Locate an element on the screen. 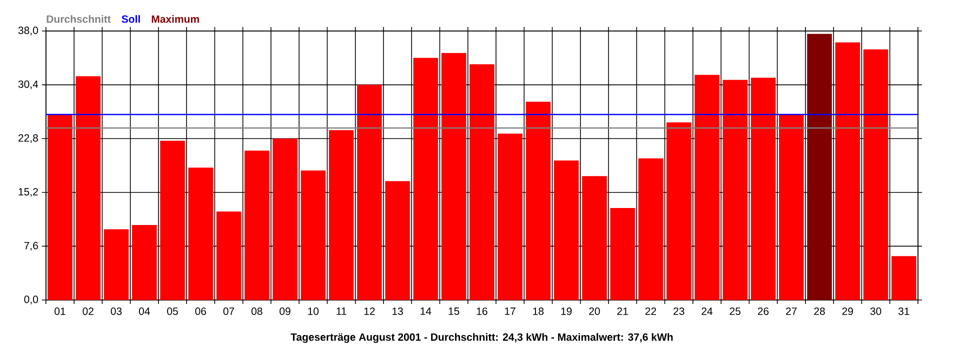 This screenshot has height=360, width=960. x-tick-label: 02 is located at coordinates (88, 311).